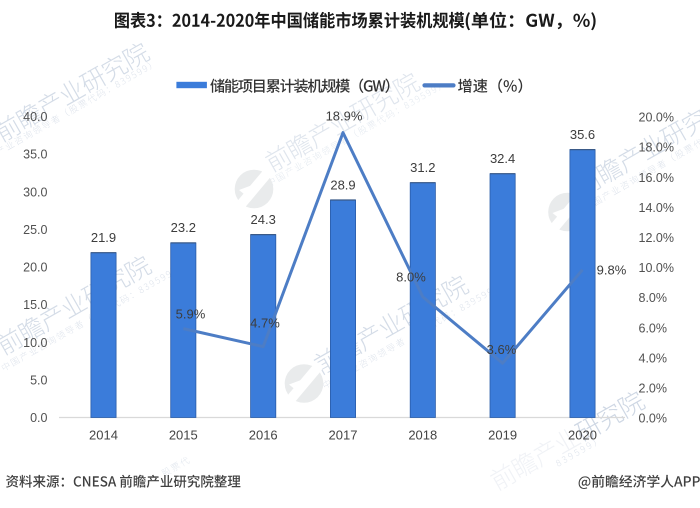  What do you see at coordinates (35, 155) in the screenshot?
I see `svg-text: 35.0` at bounding box center [35, 155].